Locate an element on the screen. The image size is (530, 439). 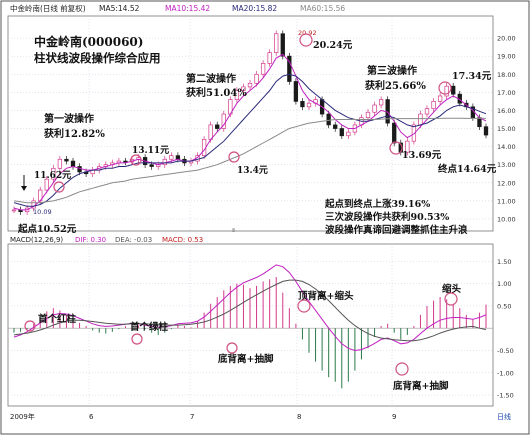
price-tick-label: 20.00 is located at coordinates (506, 39).